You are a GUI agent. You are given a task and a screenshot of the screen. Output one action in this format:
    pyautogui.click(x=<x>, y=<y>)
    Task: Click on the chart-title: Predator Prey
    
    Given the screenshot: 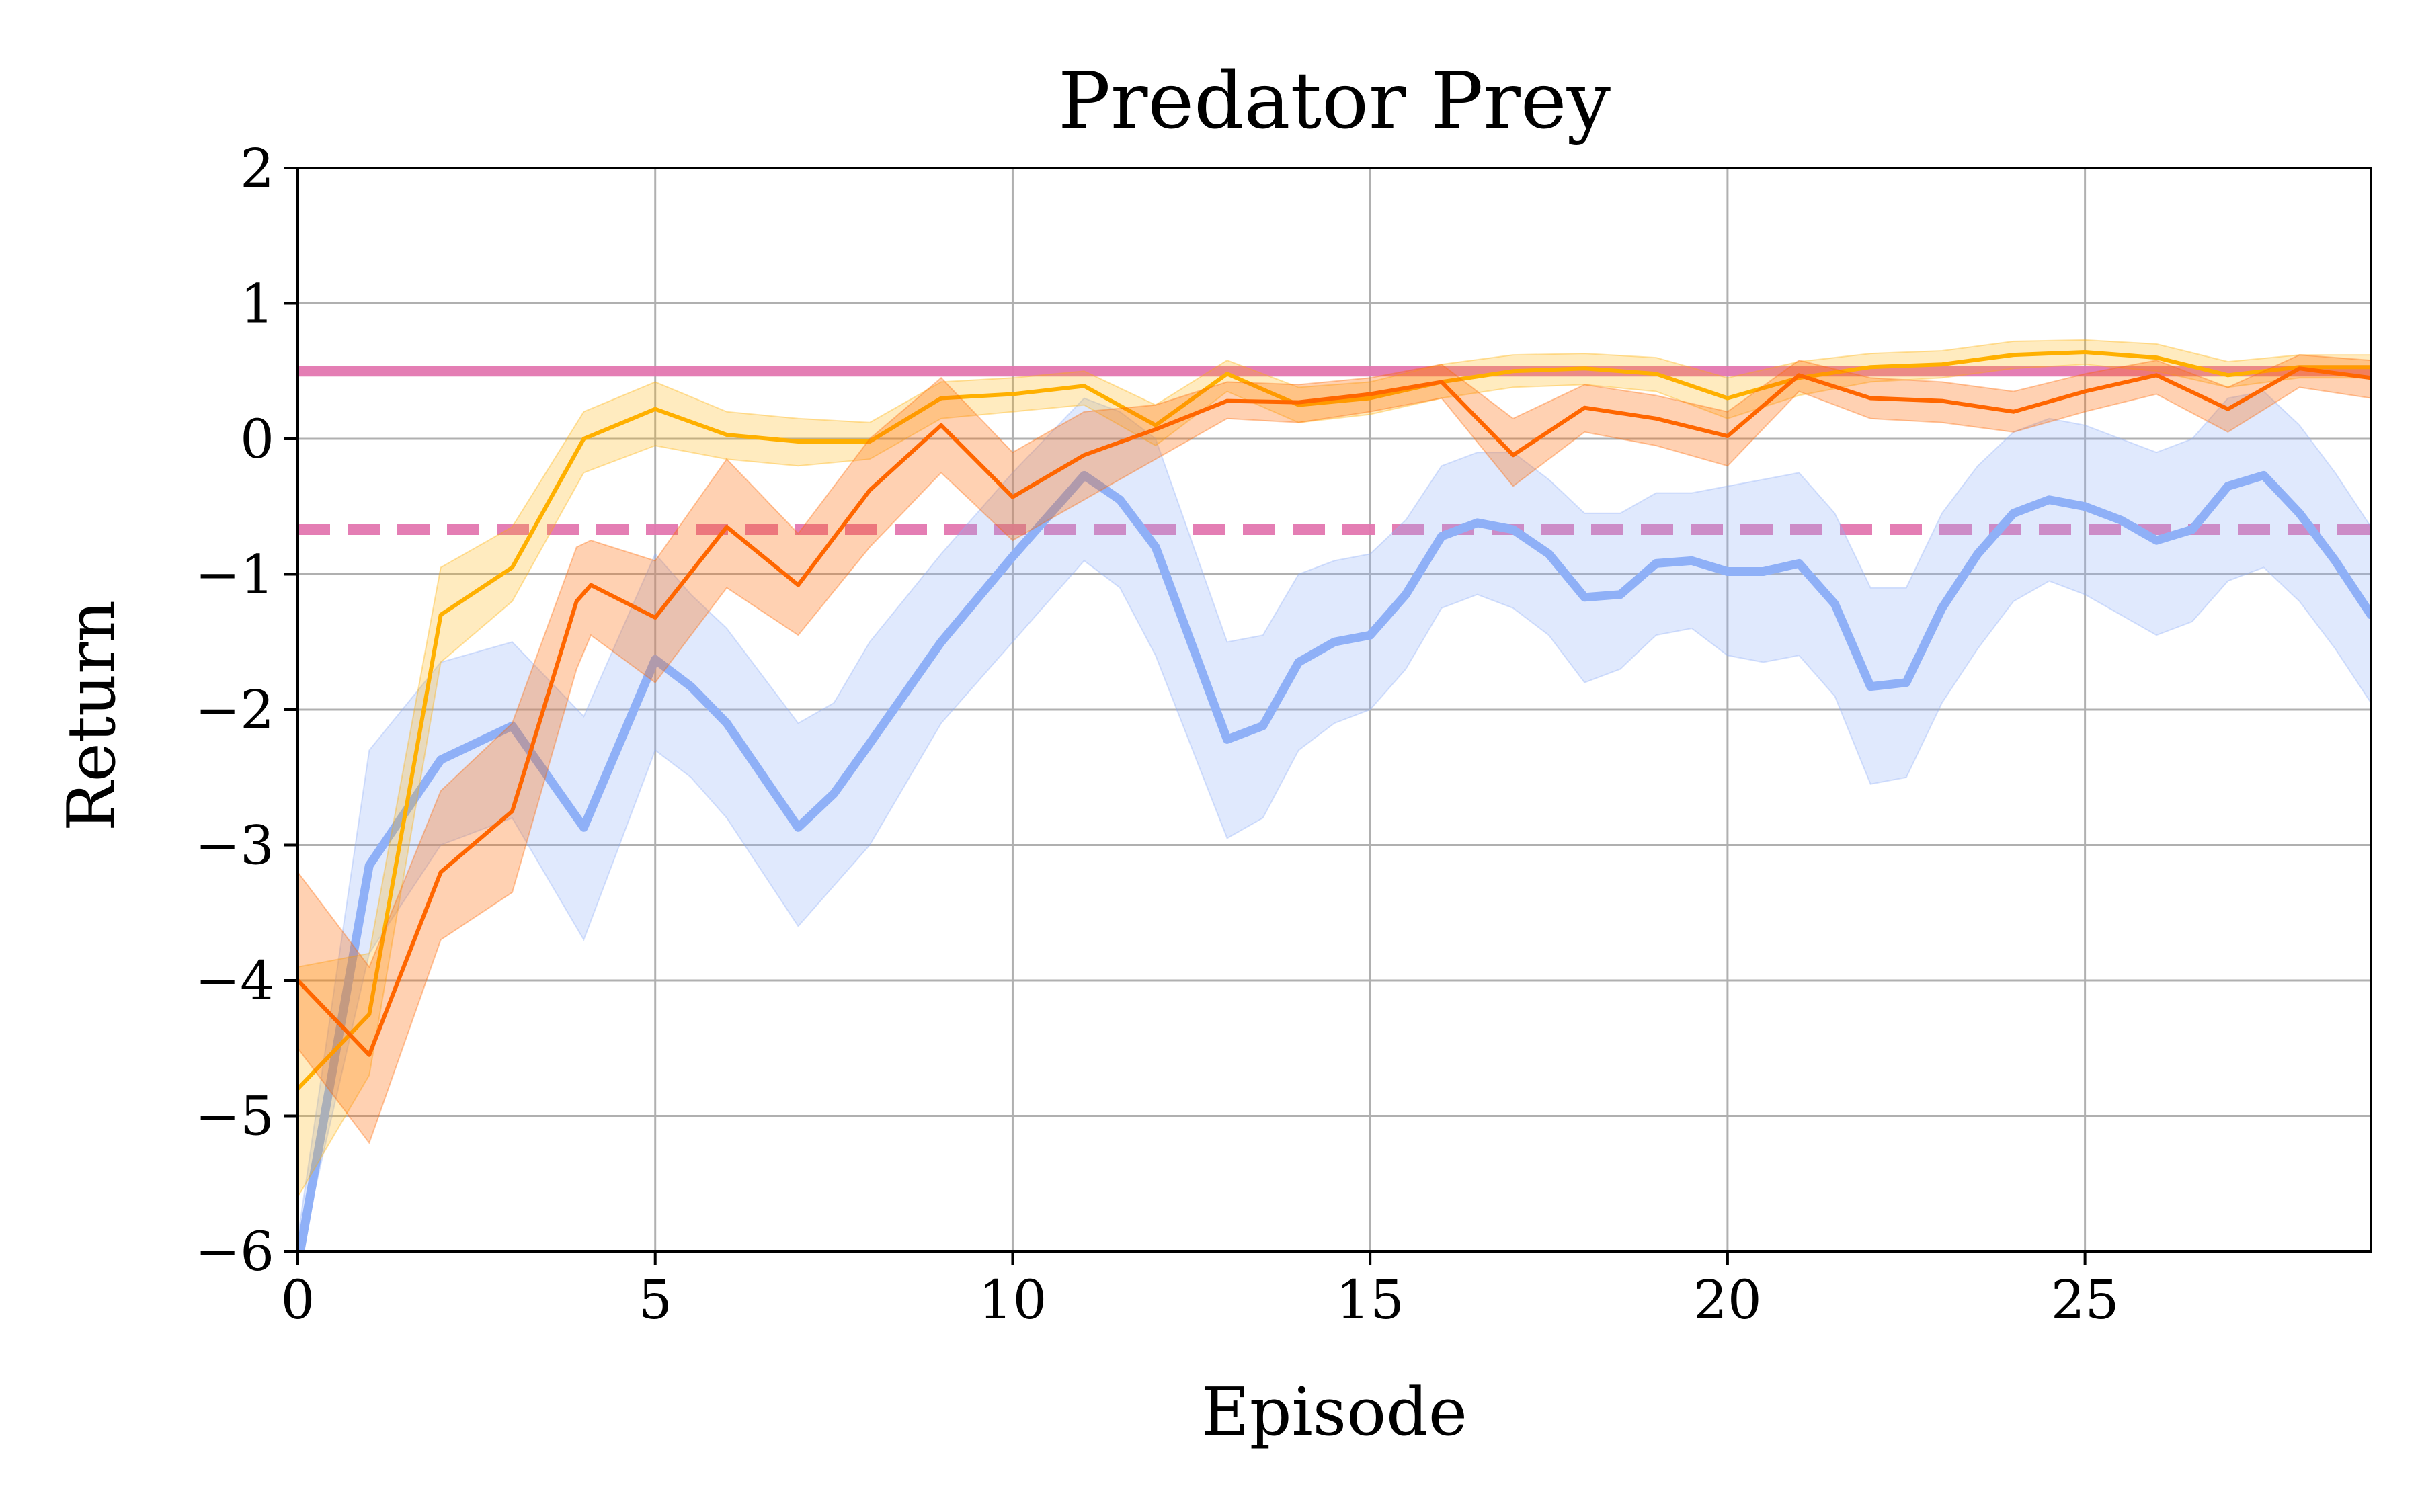 What is the action you would take?
    pyautogui.click(x=1334, y=101)
    